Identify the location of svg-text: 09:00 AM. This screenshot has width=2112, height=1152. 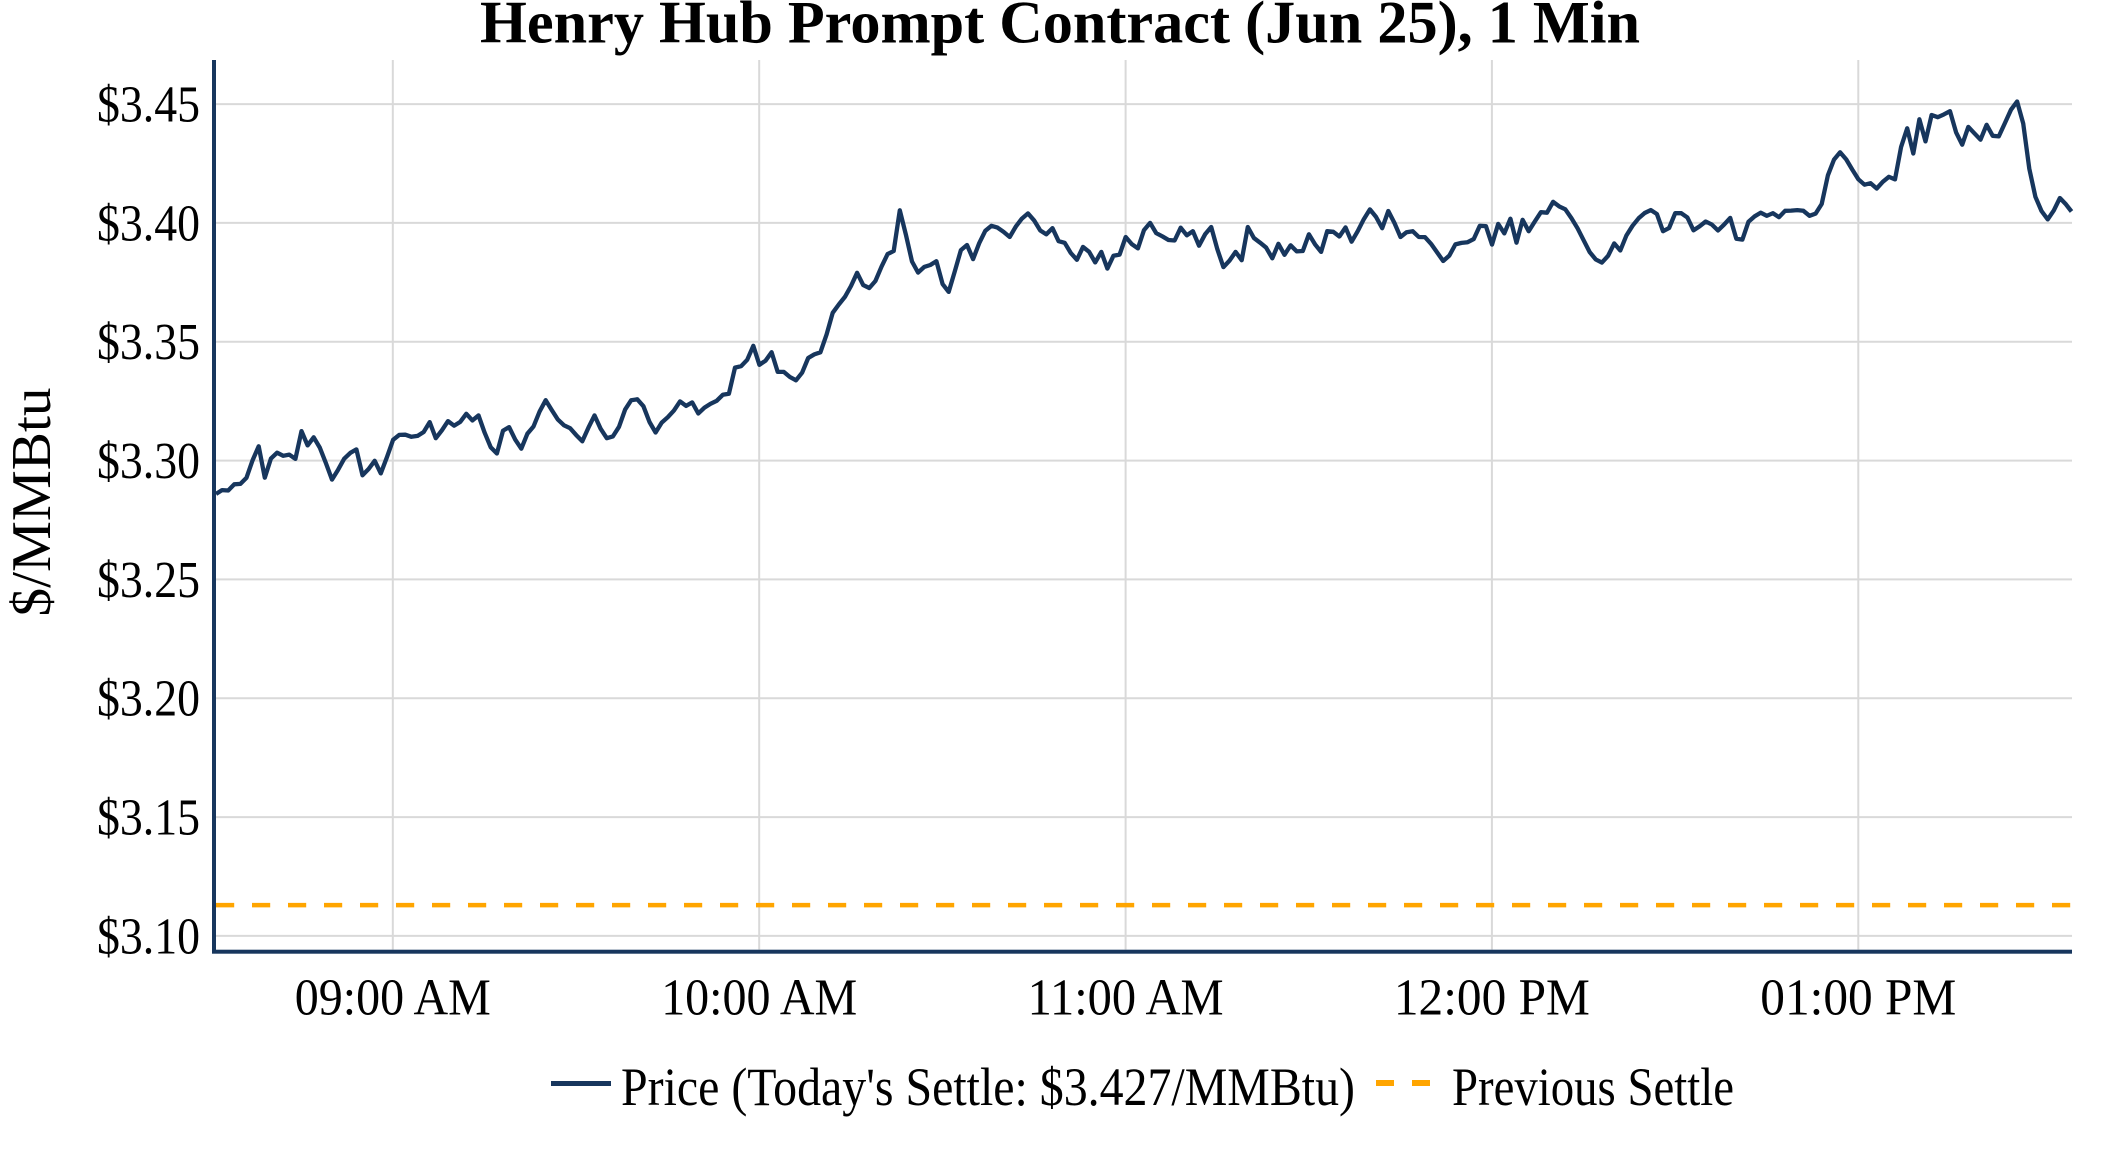
(393, 998).